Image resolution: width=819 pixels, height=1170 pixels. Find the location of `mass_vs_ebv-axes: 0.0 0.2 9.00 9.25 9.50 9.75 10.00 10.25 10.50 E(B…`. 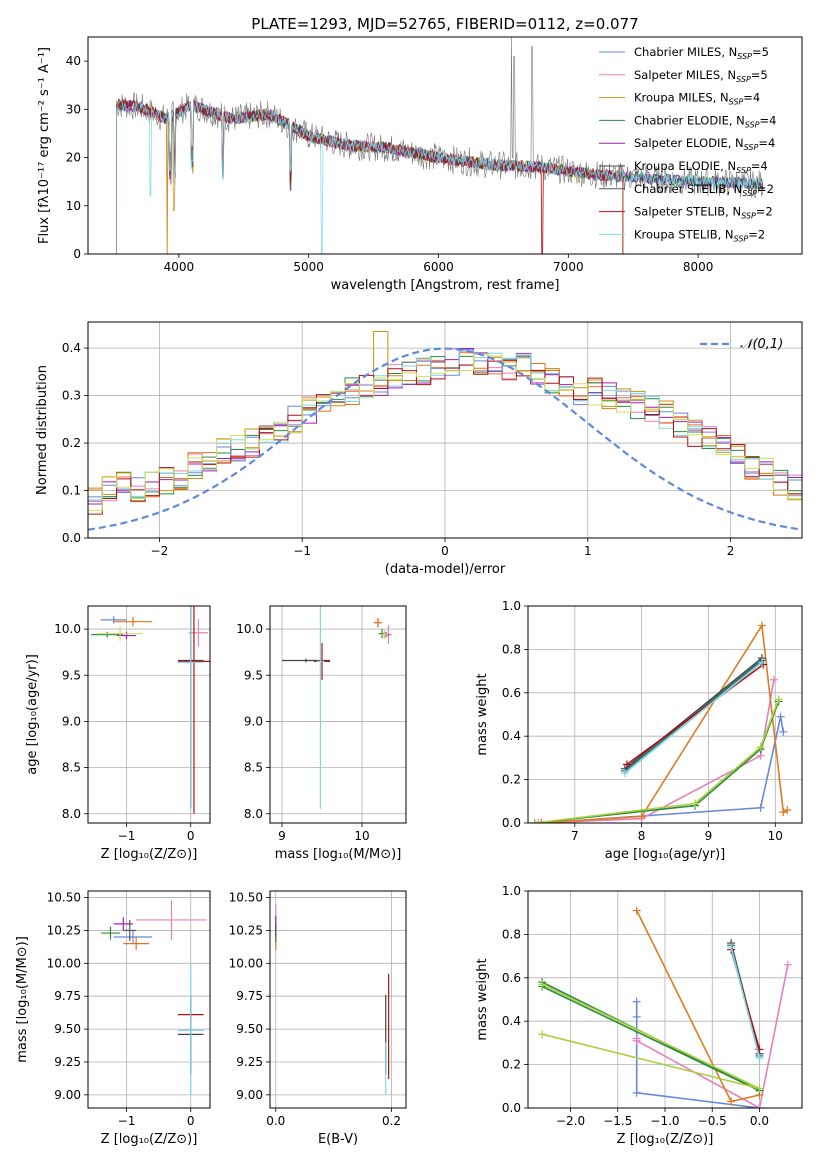

mass_vs_ebv-axes: 0.0 0.2 9.00 9.25 9.50 9.75 10.00 10.25 10.50 E(B… is located at coordinates (318, 1018).